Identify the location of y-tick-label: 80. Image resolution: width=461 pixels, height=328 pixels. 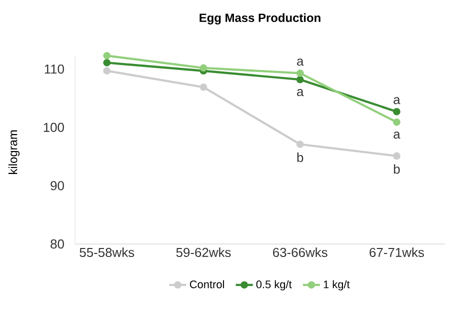
(57, 244).